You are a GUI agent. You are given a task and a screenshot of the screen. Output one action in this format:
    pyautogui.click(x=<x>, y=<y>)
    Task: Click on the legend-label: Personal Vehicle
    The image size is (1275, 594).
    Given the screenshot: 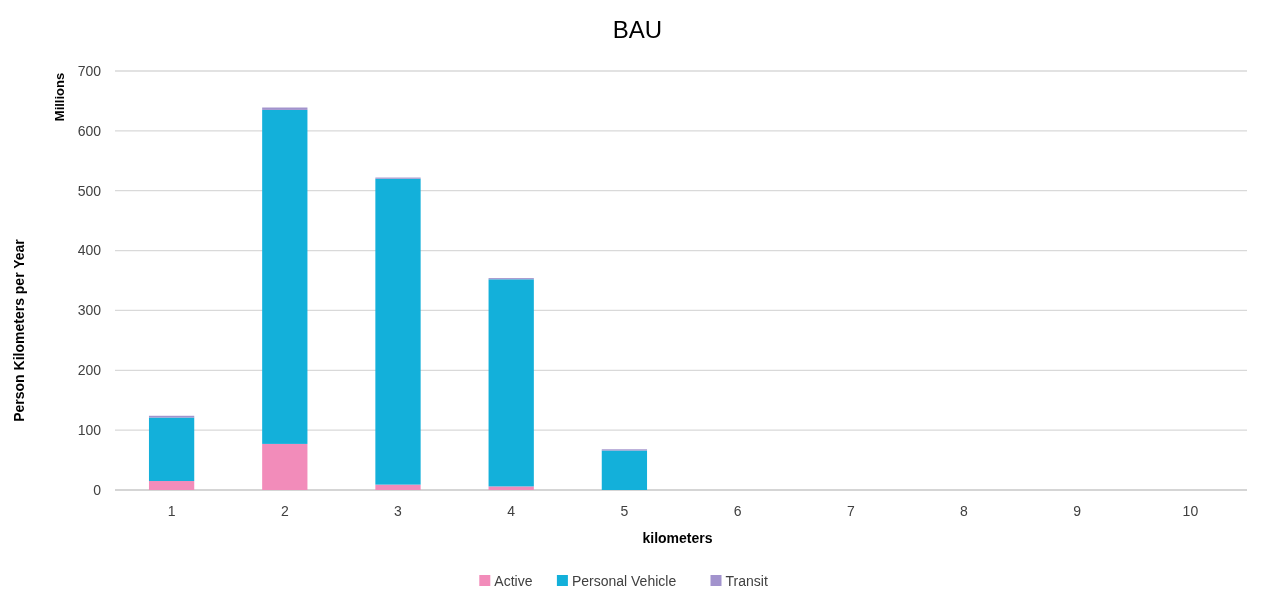 What is the action you would take?
    pyautogui.click(x=624, y=581)
    